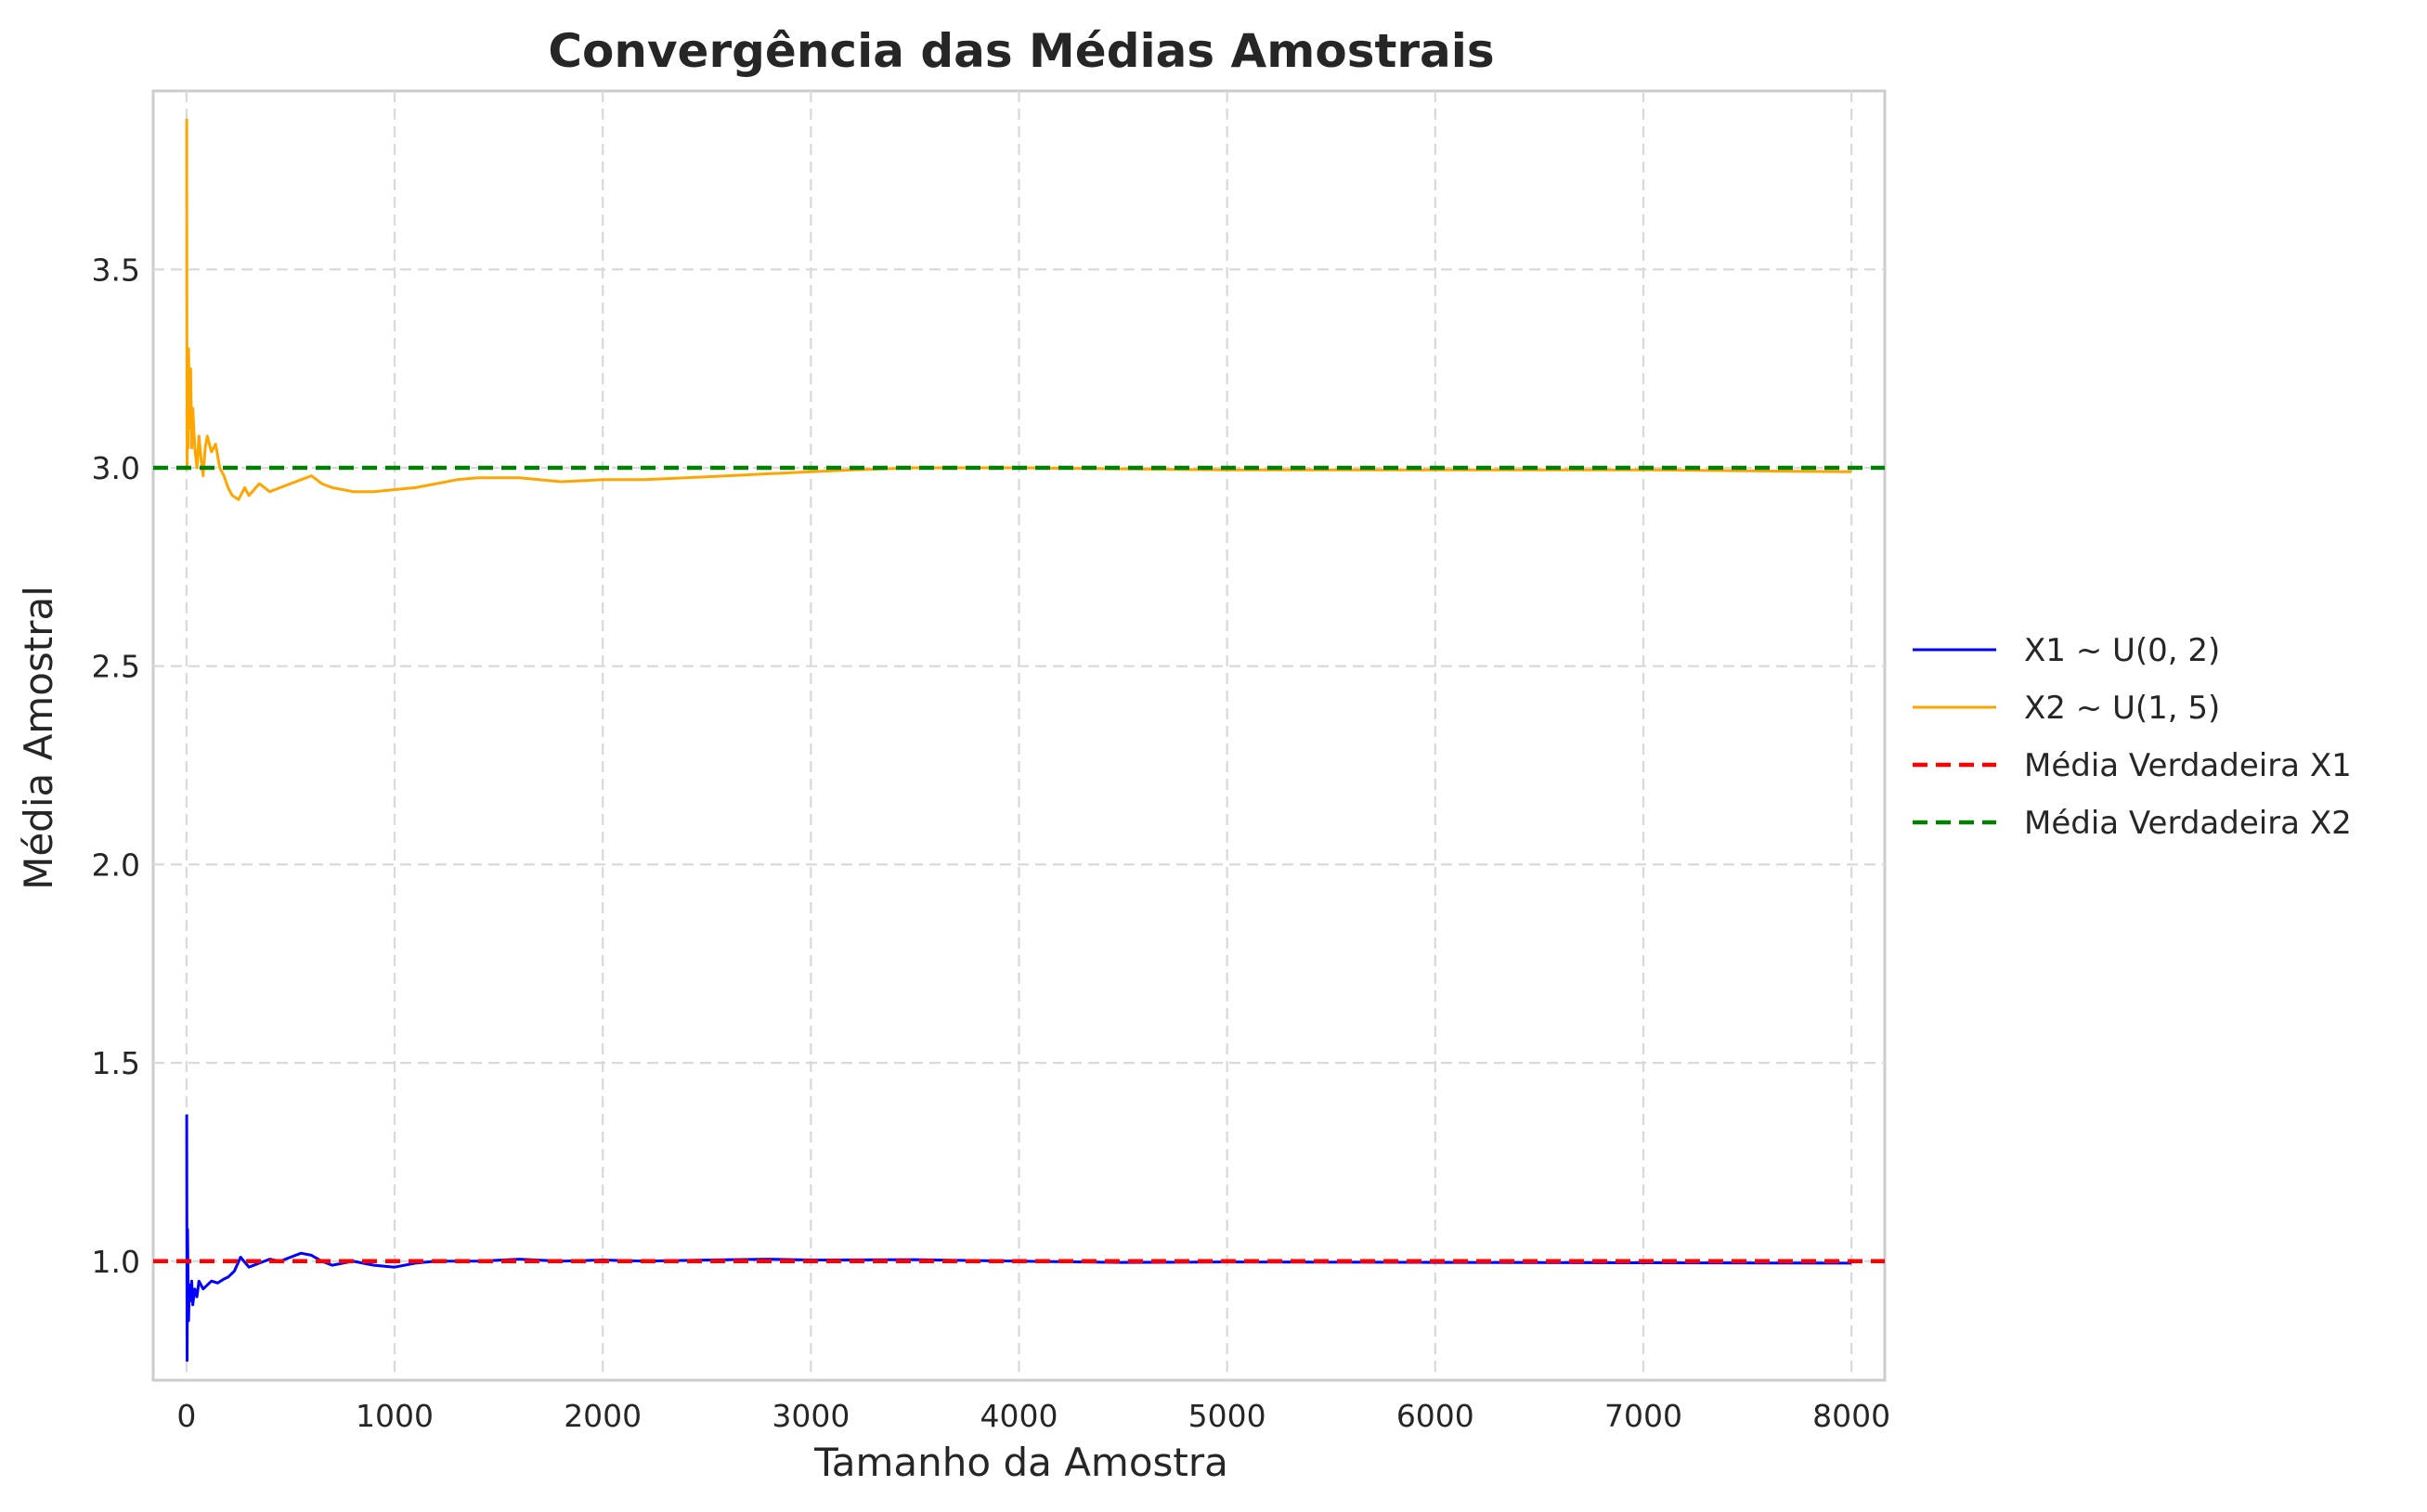 The image size is (2427, 1512). Describe the element at coordinates (1435, 1416) in the screenshot. I see `x-tick-label: 6000` at that location.